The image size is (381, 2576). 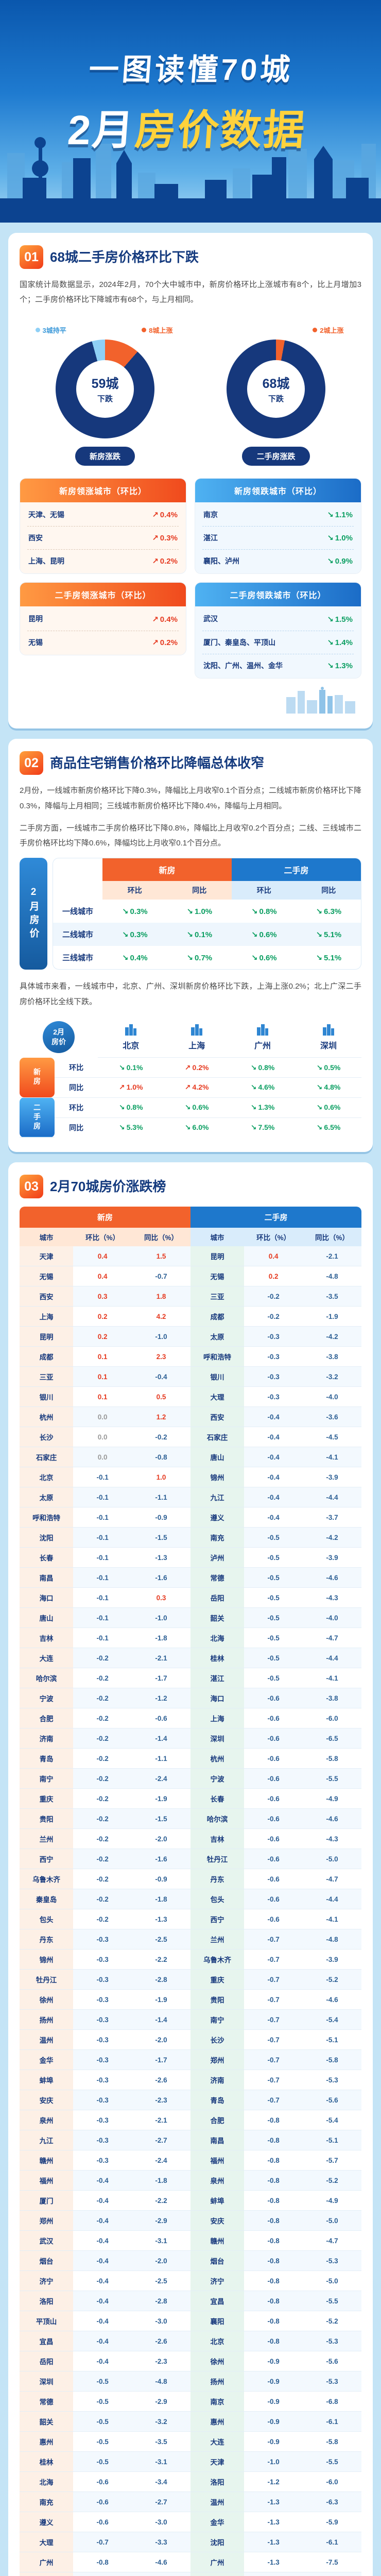 What do you see at coordinates (190, 2574) in the screenshot?
I see `table-row: 襄阳 -0.9 -3.8 厦门 -1.4 -7.2` at bounding box center [190, 2574].